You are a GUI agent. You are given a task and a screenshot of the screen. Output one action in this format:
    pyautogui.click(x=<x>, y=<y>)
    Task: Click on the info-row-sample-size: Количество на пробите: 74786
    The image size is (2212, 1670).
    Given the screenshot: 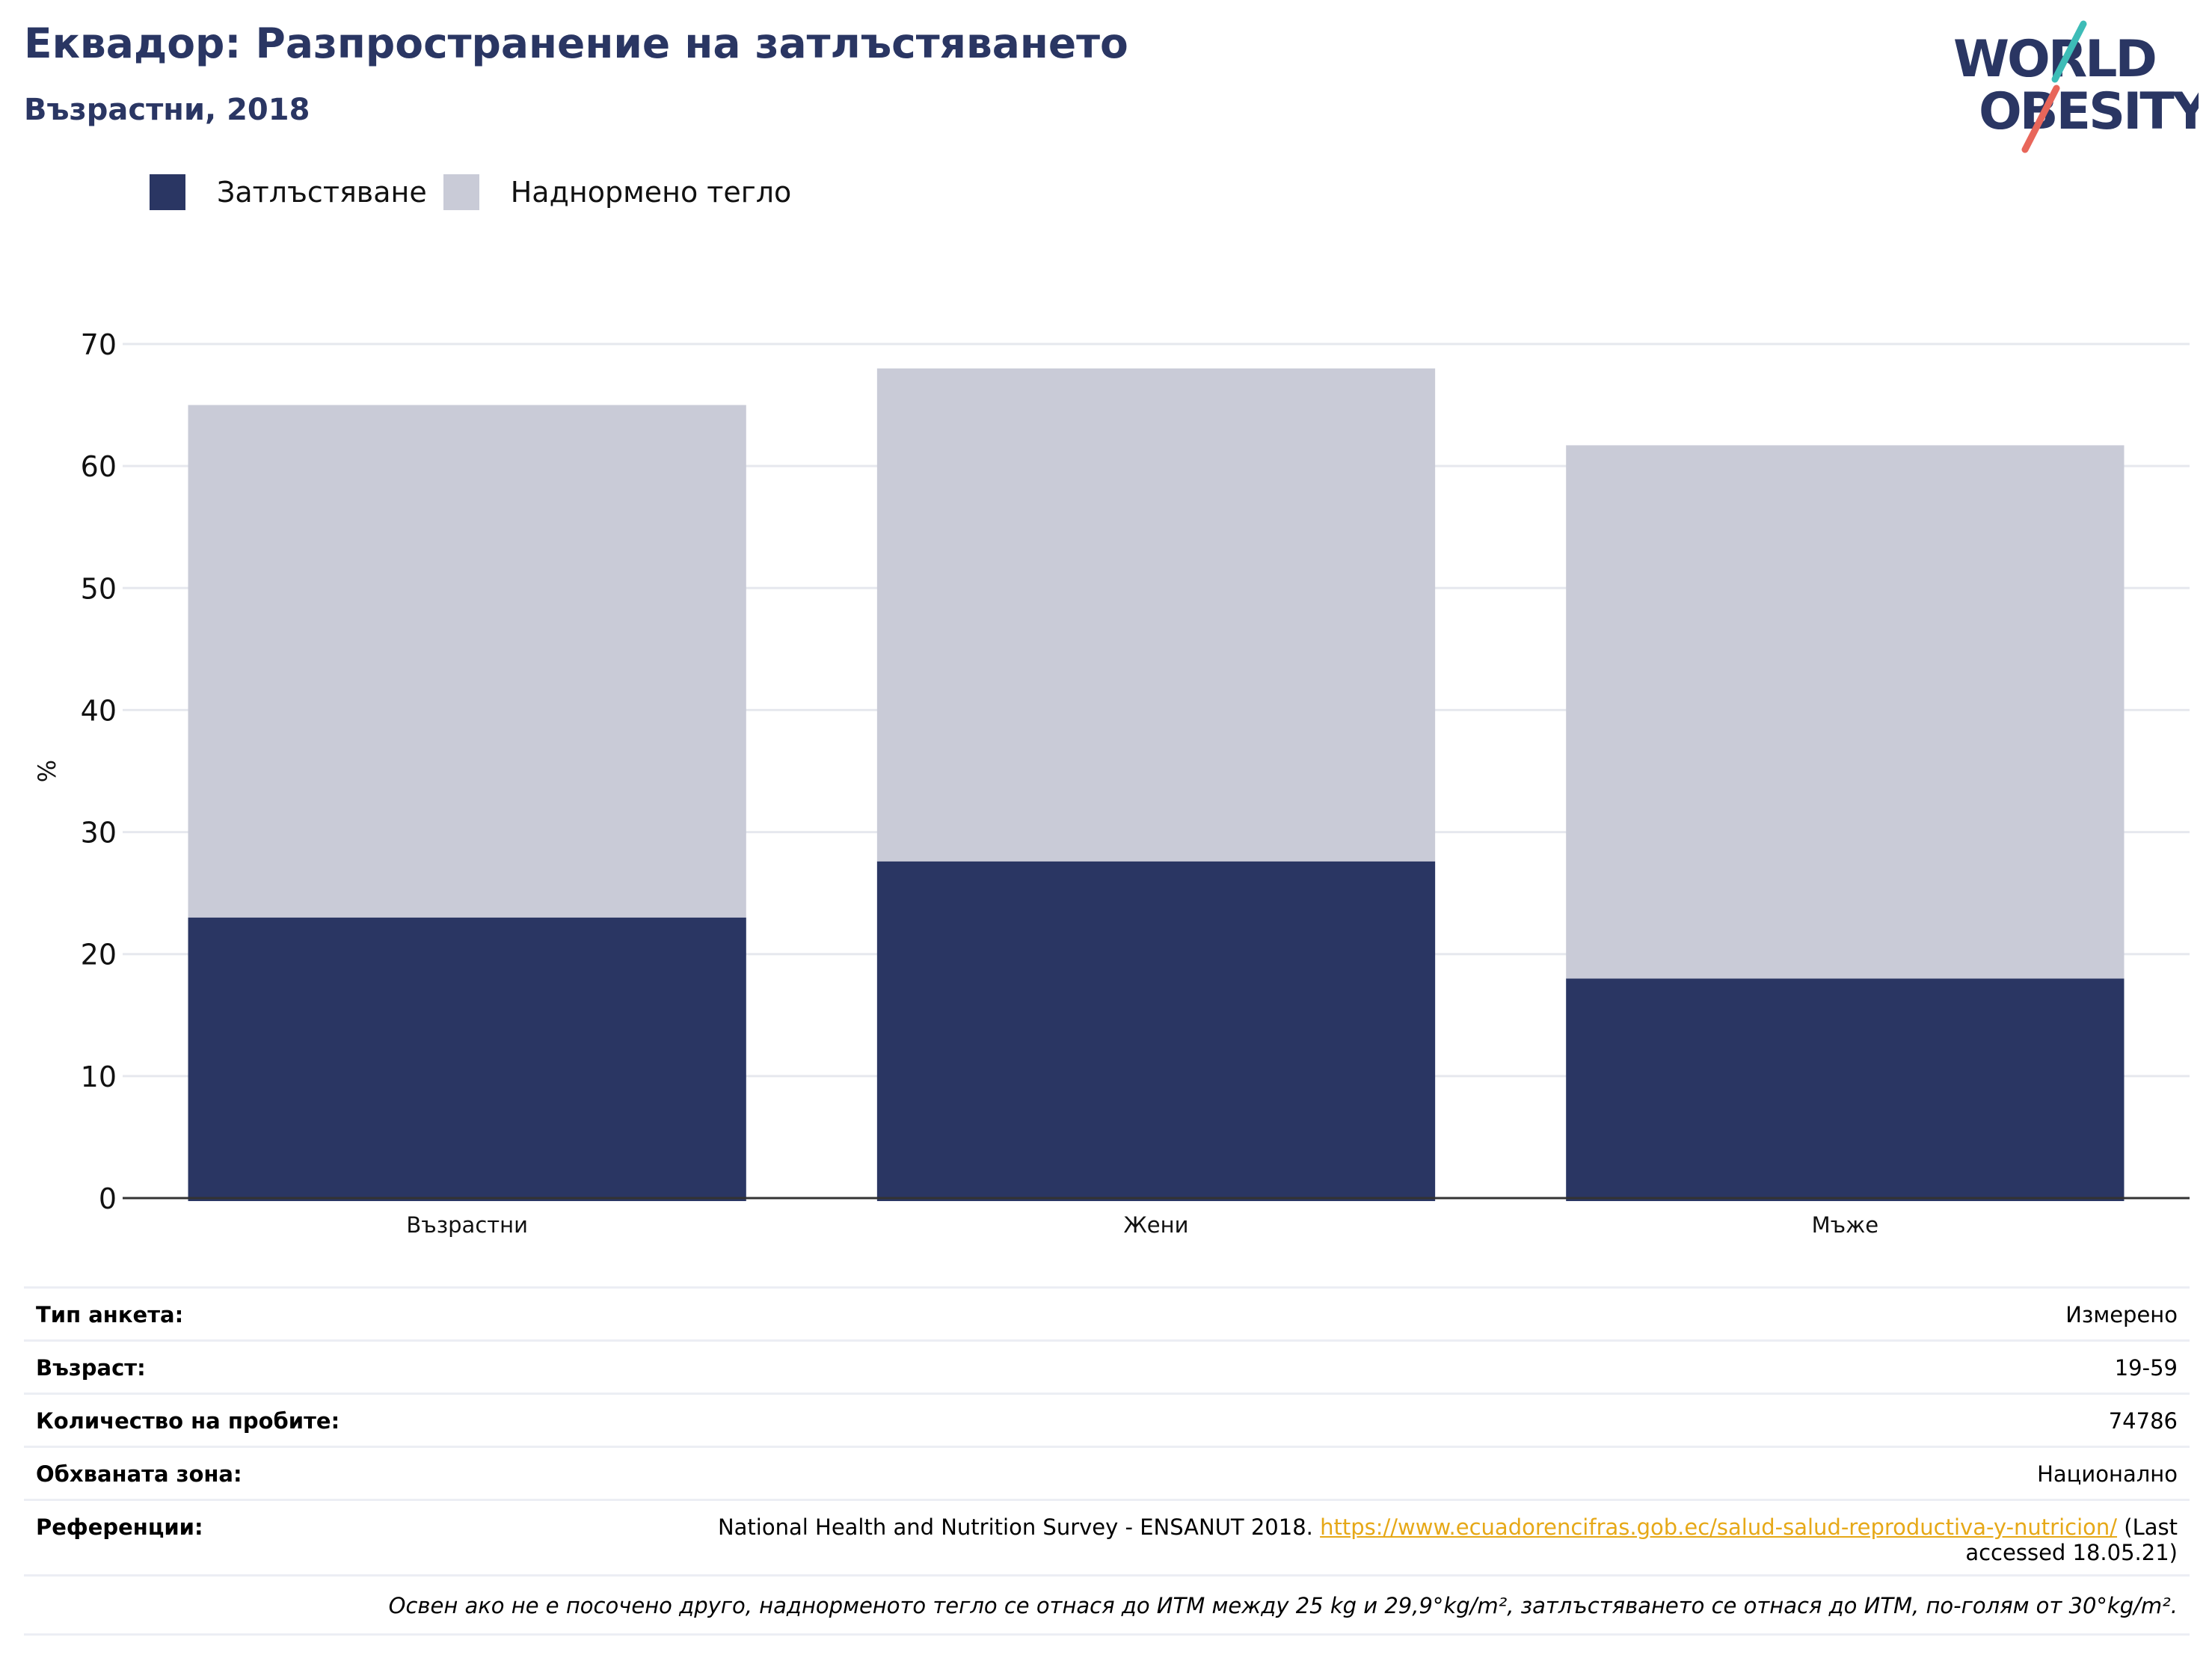 What is the action you would take?
    pyautogui.click(x=1107, y=1419)
    